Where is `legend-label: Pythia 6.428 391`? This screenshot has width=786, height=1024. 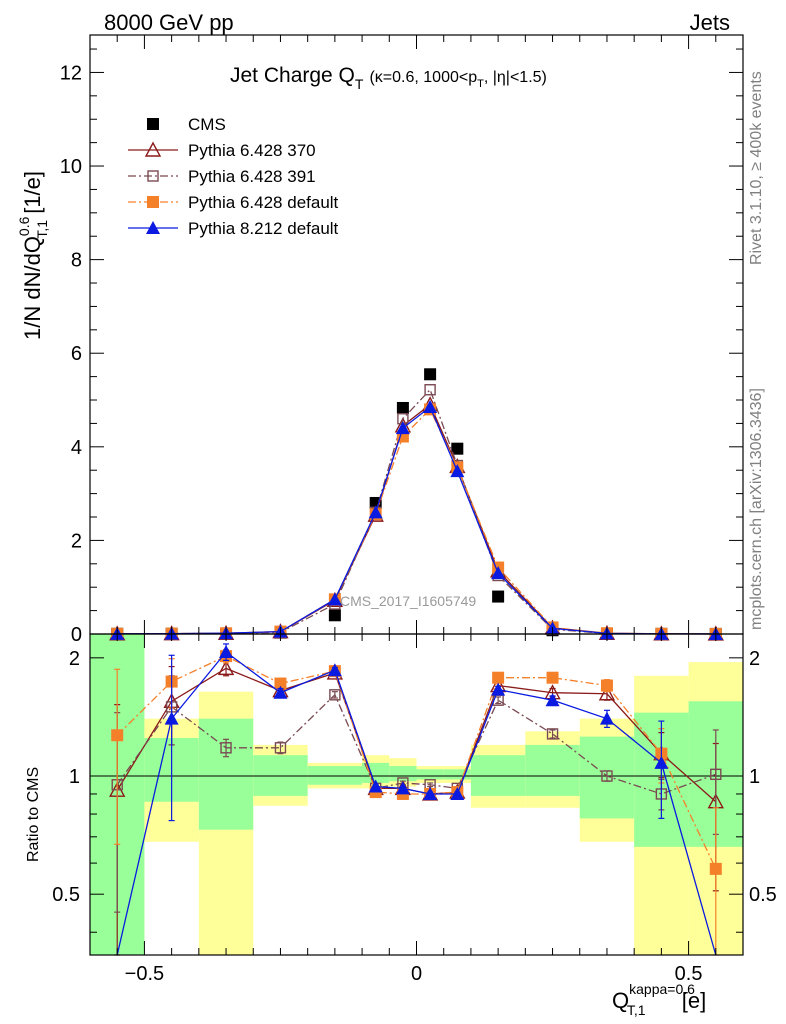 legend-label: Pythia 6.428 391 is located at coordinates (252, 176).